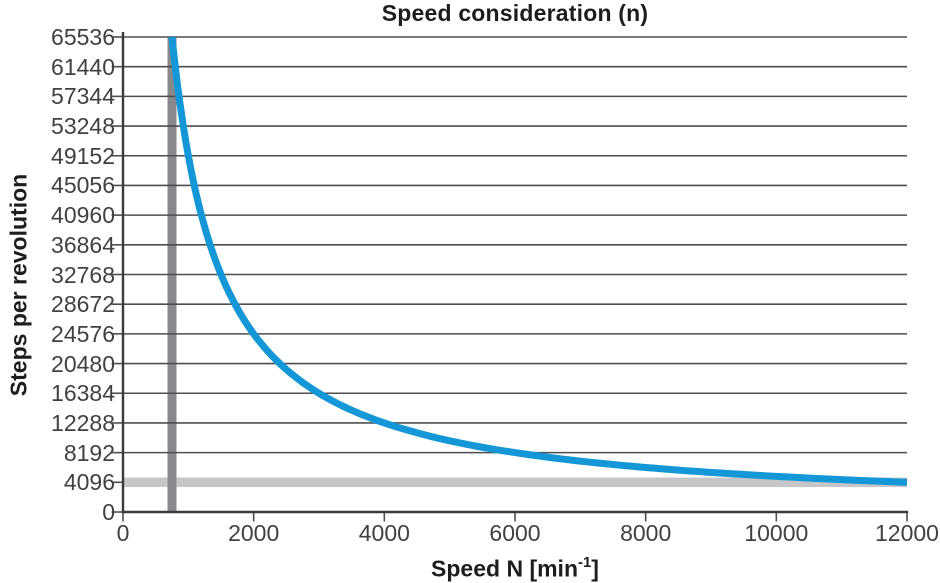 The image size is (940, 583). What do you see at coordinates (83, 185) in the screenshot?
I see `y-tick-label-45056: 45056` at bounding box center [83, 185].